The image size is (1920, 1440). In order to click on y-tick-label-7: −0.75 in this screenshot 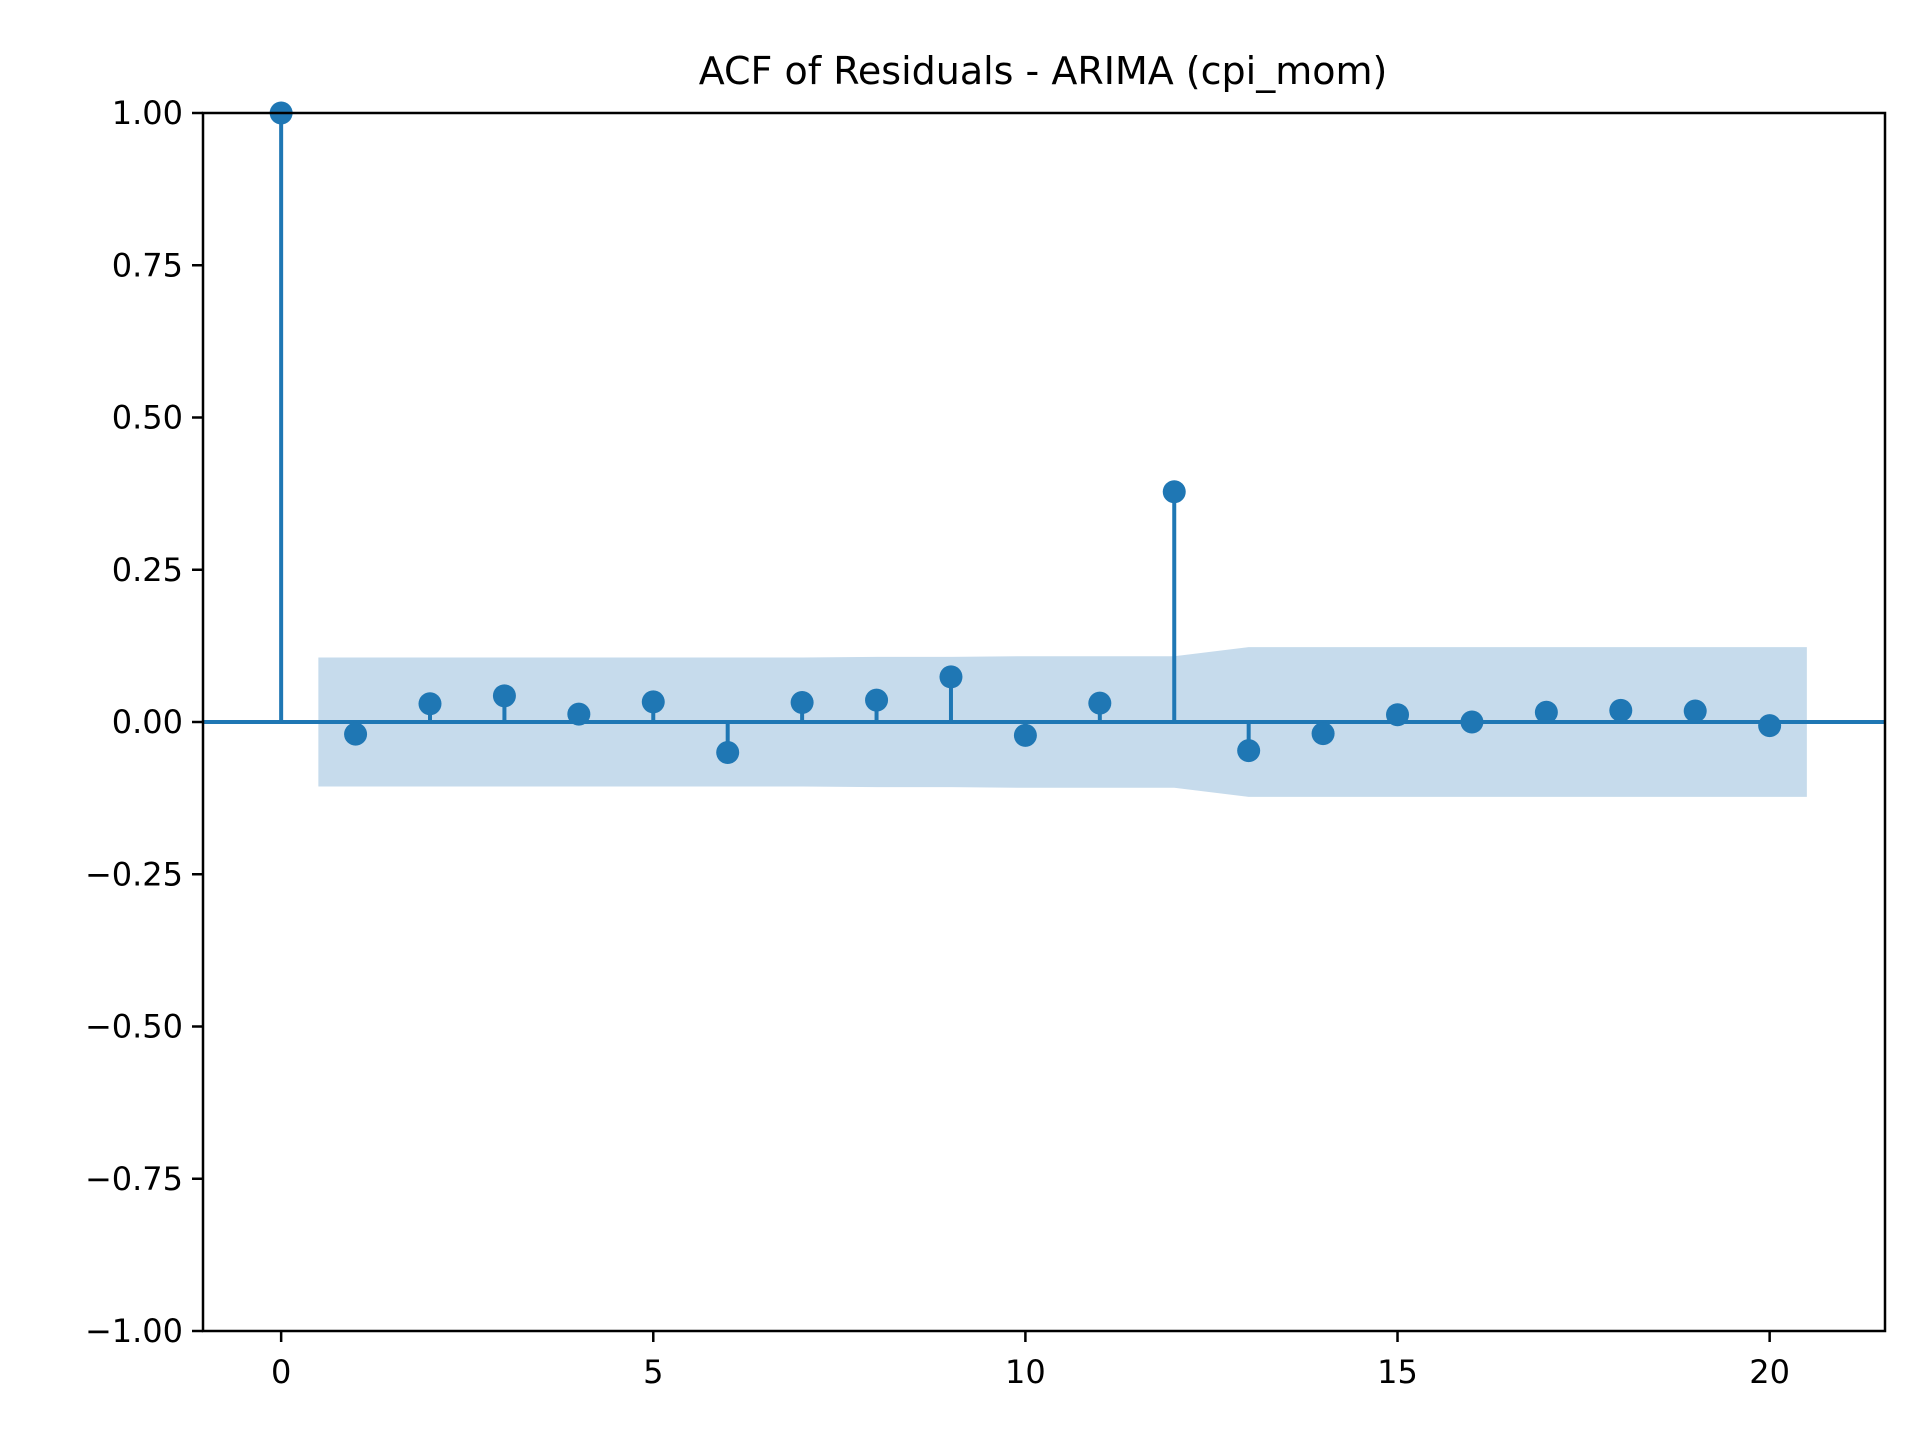, I will do `click(134, 1179)`.